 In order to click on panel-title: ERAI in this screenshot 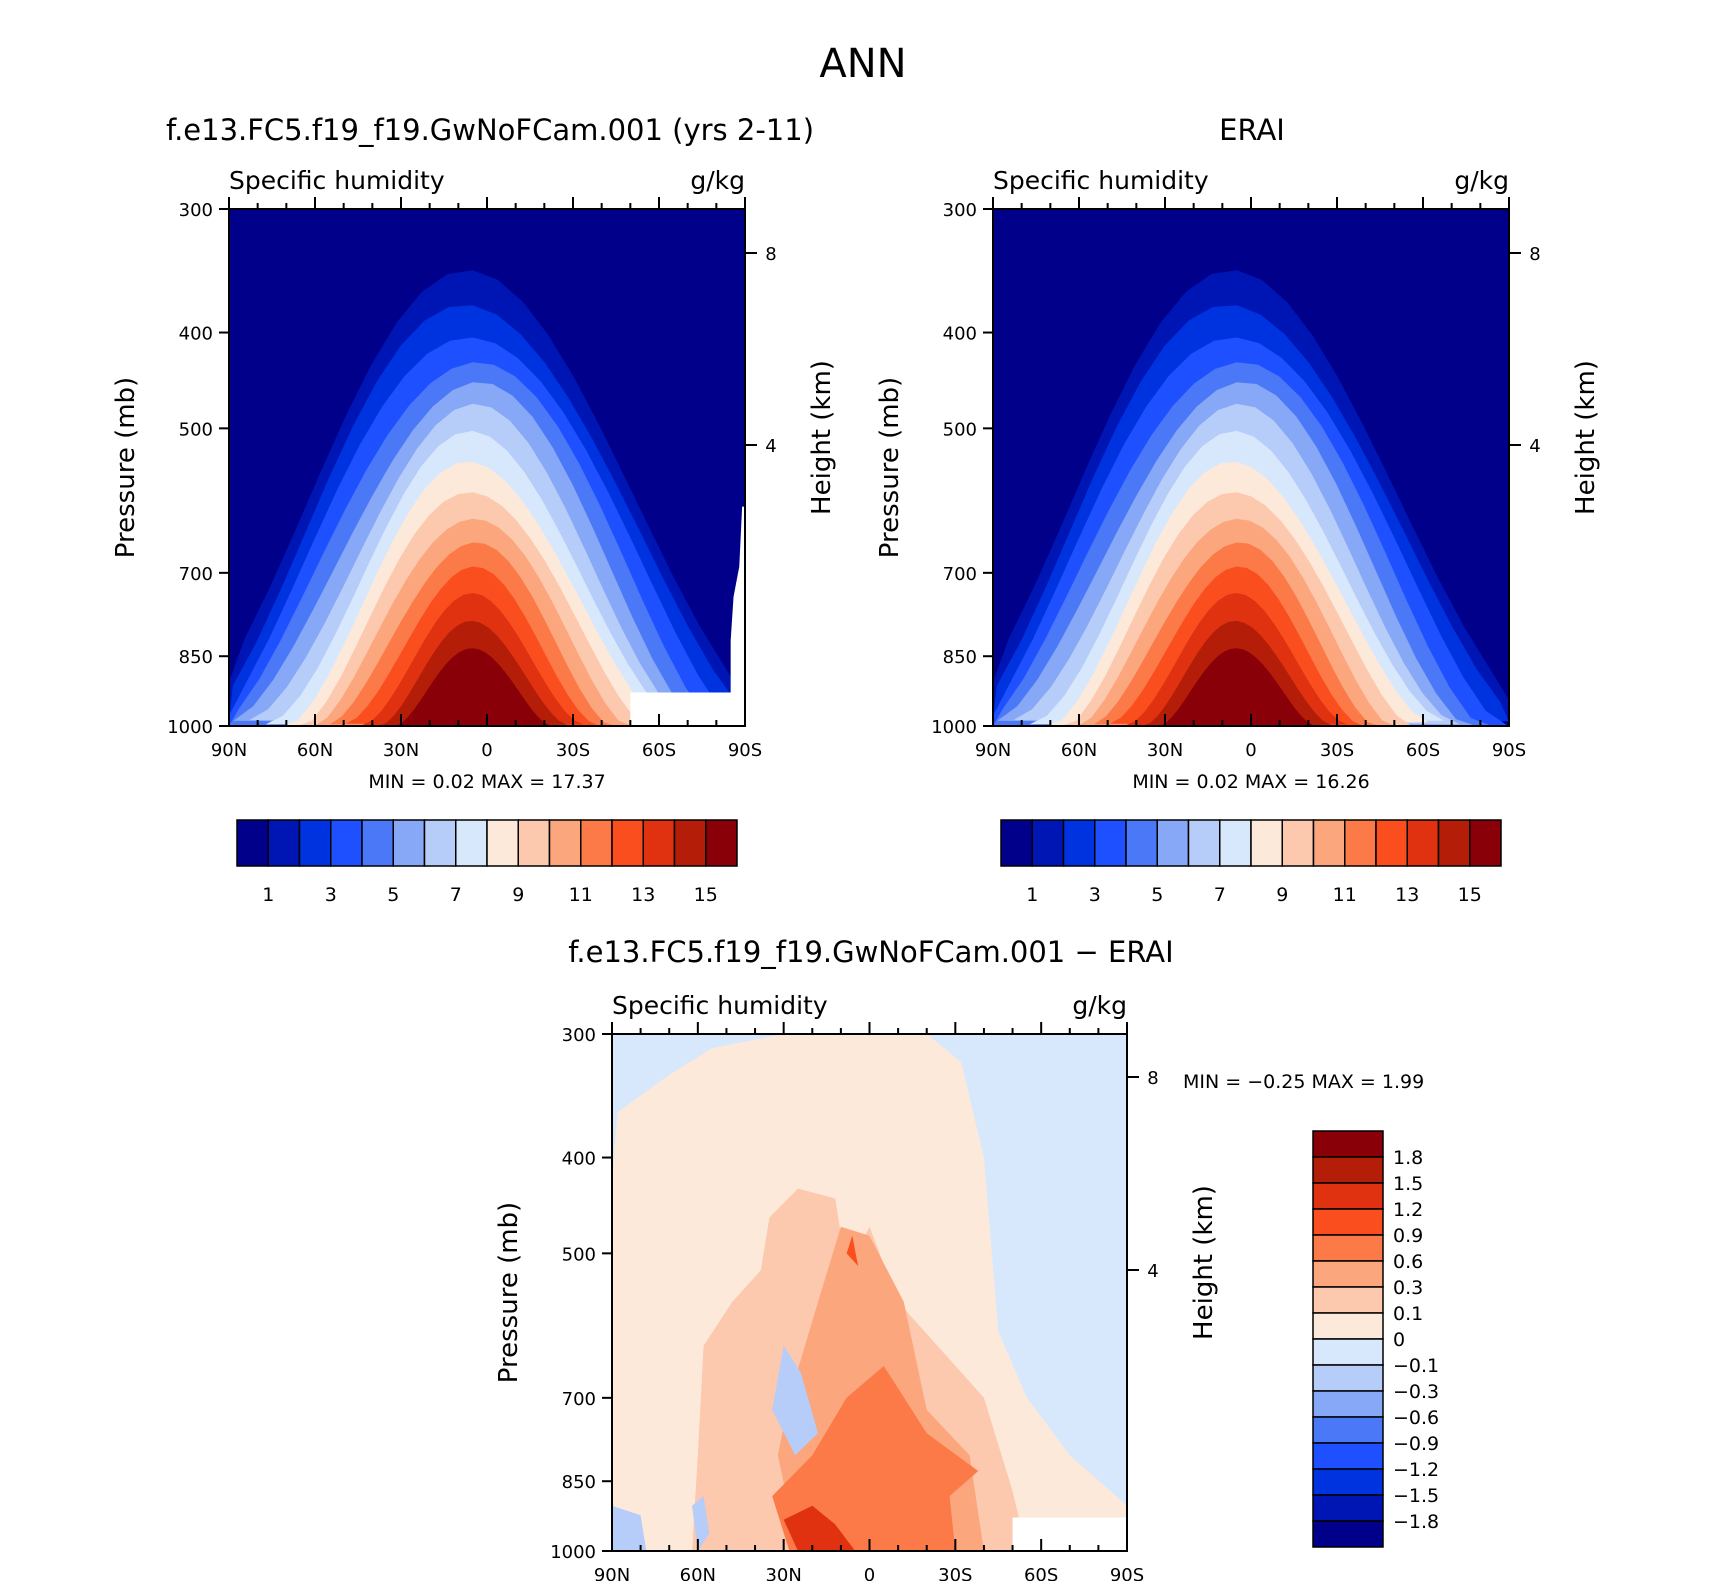, I will do `click(1252, 130)`.